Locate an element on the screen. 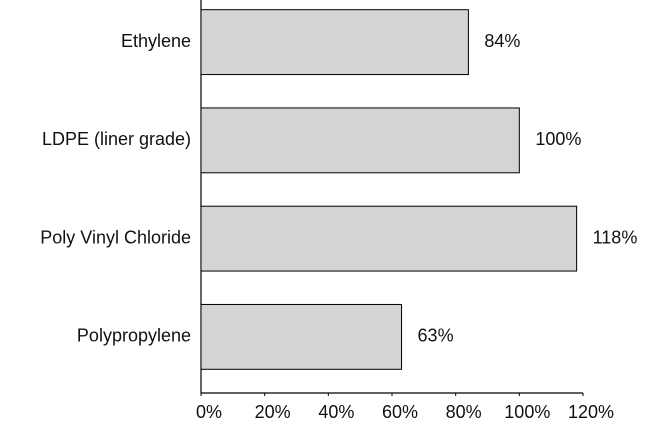 The height and width of the screenshot is (424, 656). value-label: 63% is located at coordinates (436, 336).